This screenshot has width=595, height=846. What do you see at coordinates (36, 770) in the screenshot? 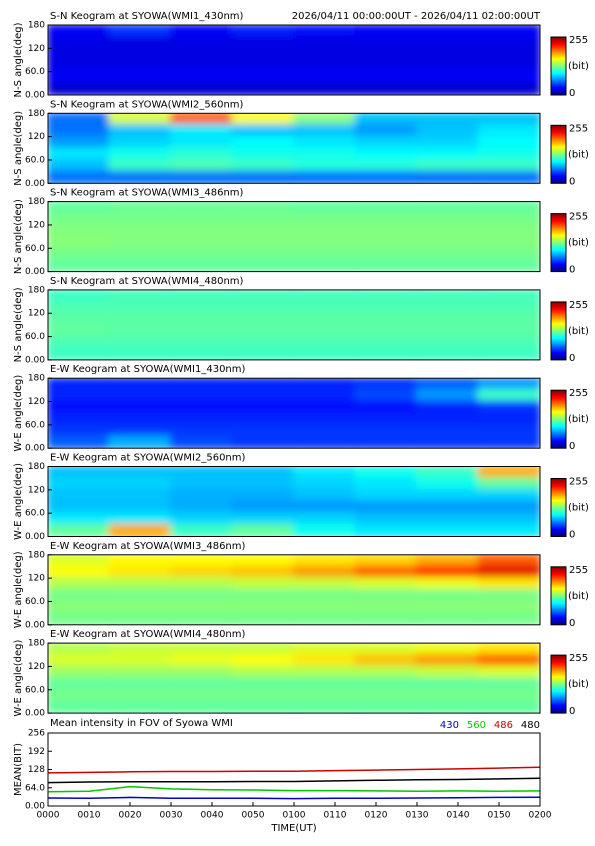
I see `y-tick-label: 128` at bounding box center [36, 770].